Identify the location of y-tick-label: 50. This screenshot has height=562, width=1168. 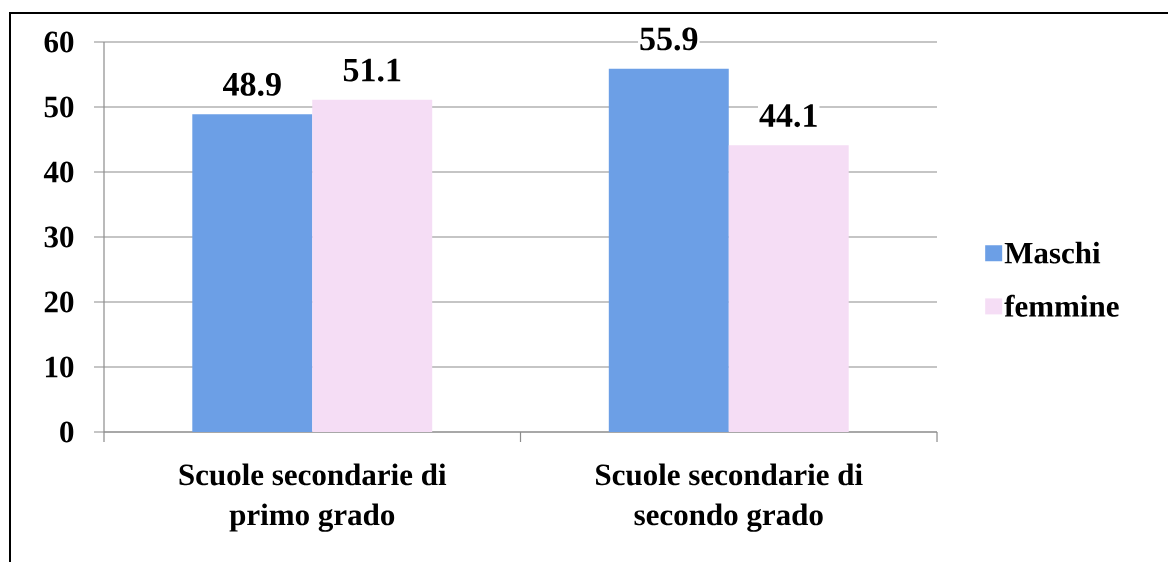
(59, 107).